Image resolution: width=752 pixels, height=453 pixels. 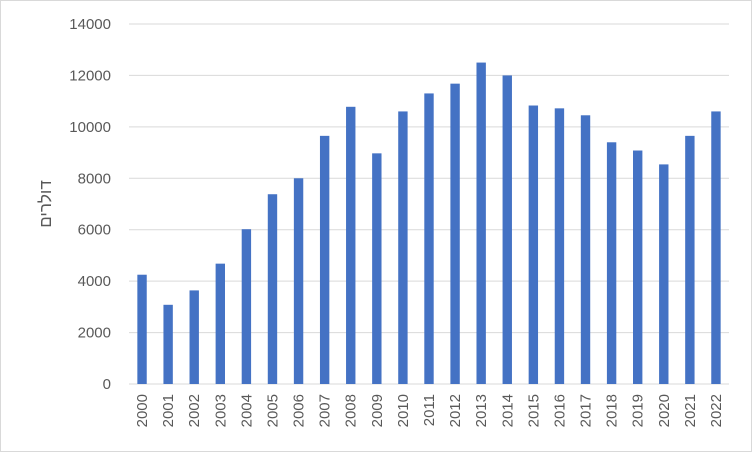 I want to click on x-tick-label: 2016, so click(x=559, y=410).